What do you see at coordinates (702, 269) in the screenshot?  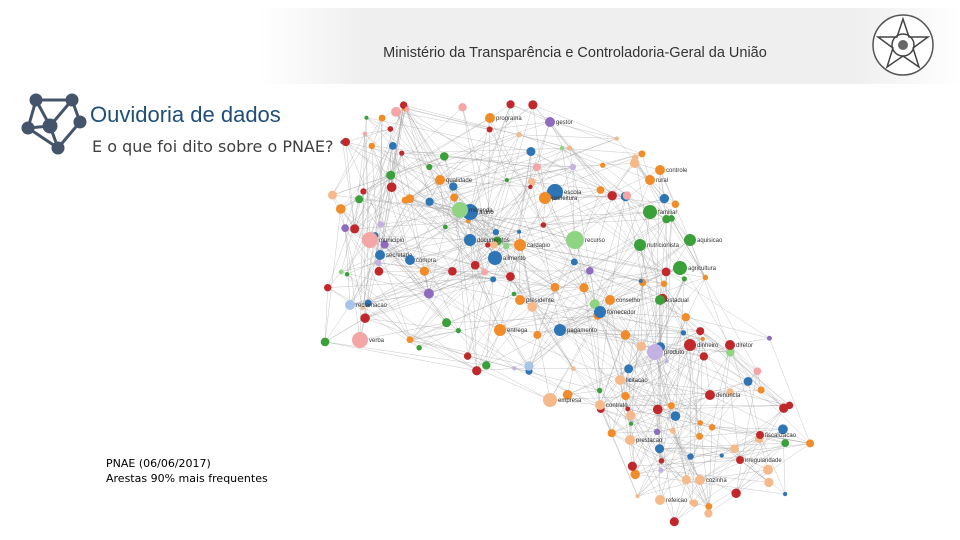 I see `node-label: agricultura` at bounding box center [702, 269].